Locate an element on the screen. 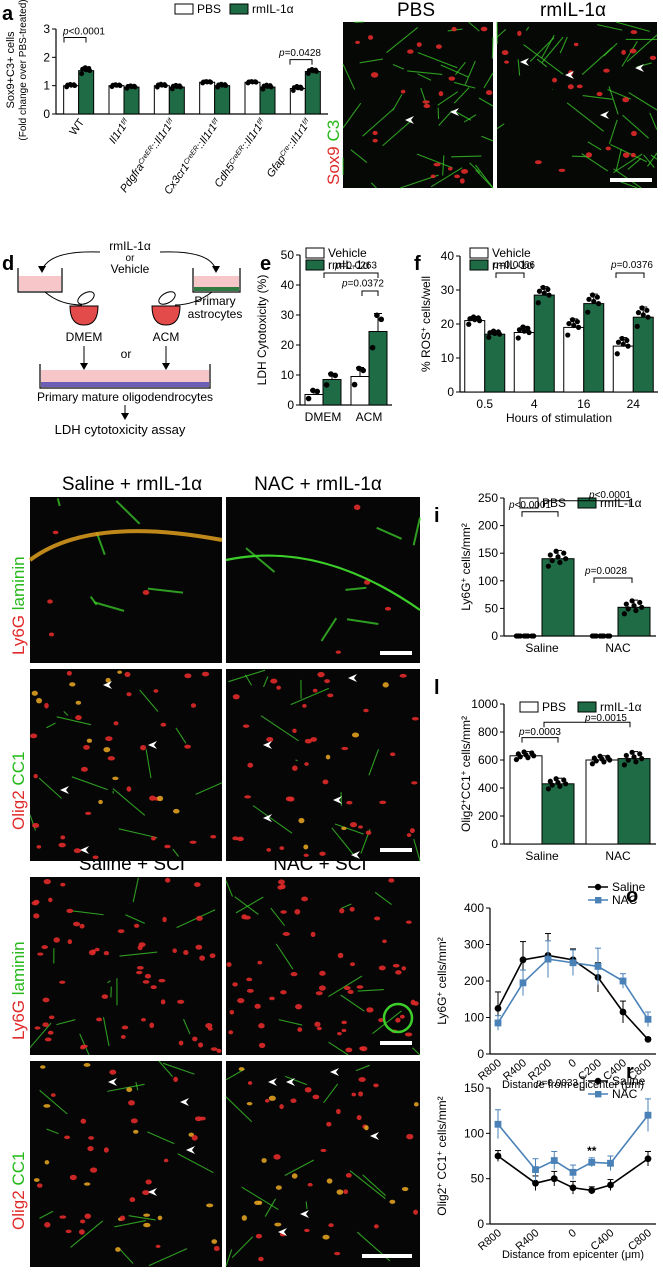  y-tick-label: 1 is located at coordinates (46, 86).